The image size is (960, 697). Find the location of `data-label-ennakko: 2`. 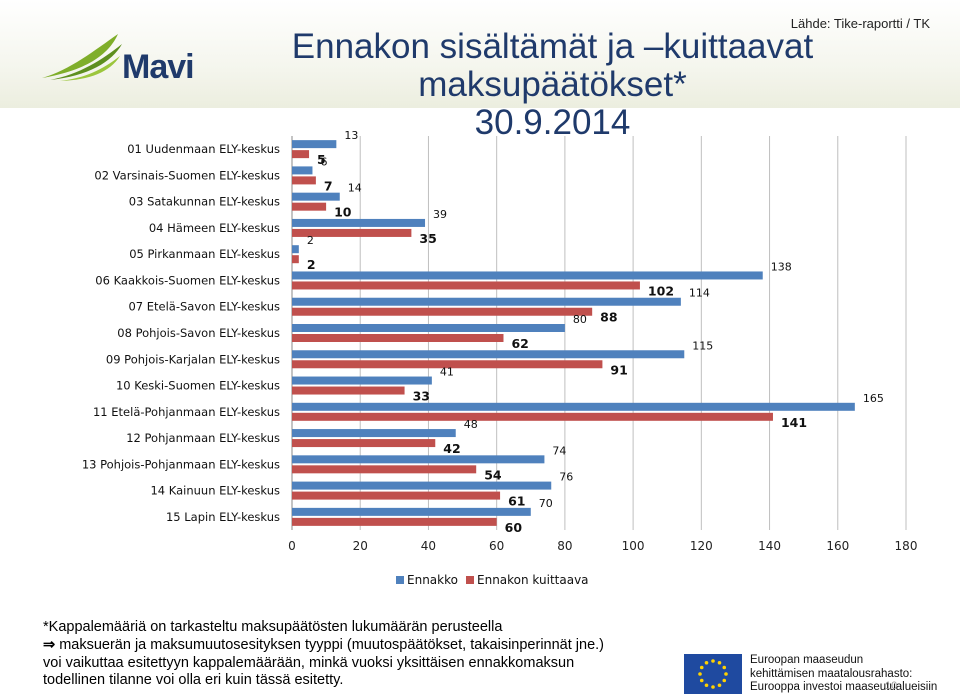

data-label-ennakko: 2 is located at coordinates (310, 240).